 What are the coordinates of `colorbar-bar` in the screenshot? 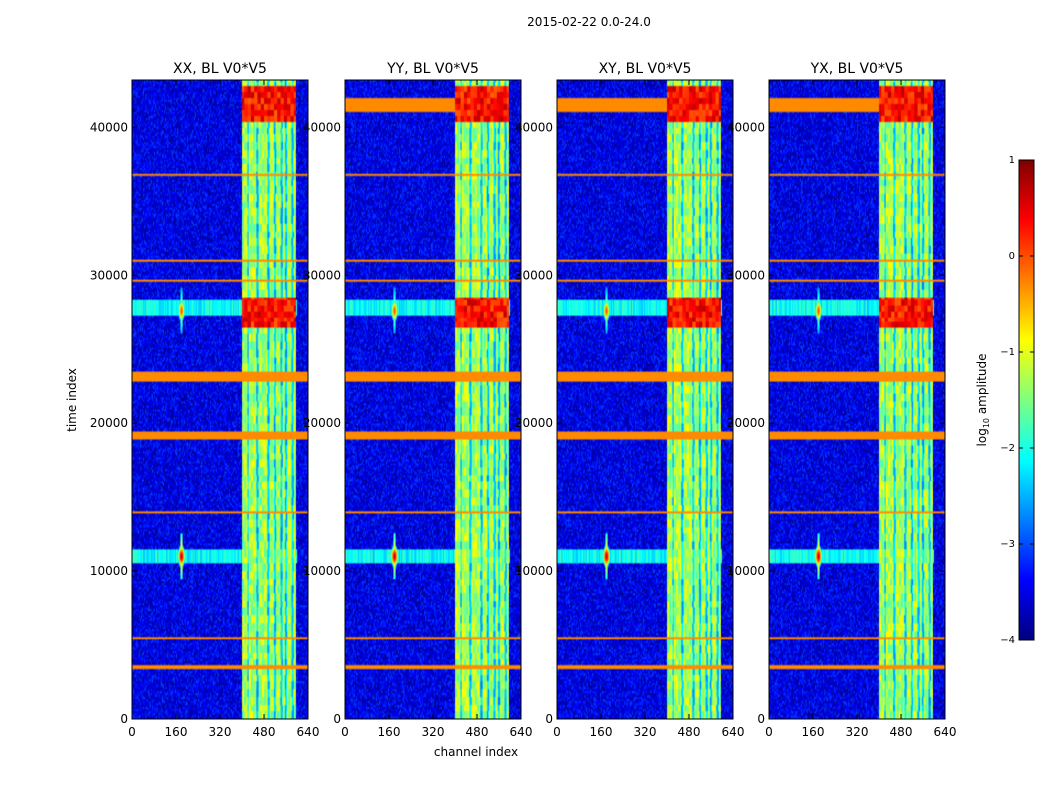 It's located at (1026, 400).